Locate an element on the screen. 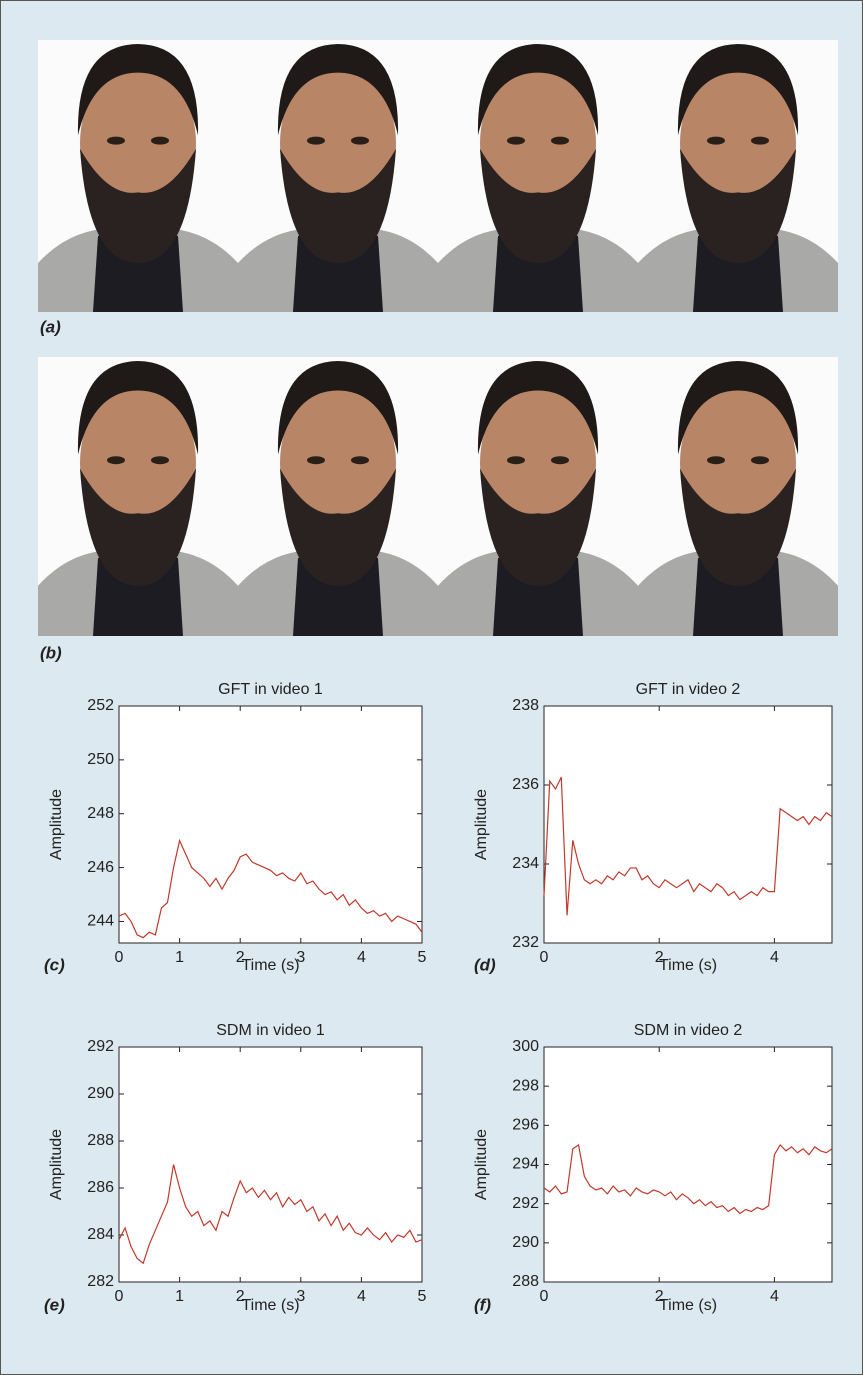 The image size is (863, 1375). y-tick-label: 296 is located at coordinates (525, 1125).